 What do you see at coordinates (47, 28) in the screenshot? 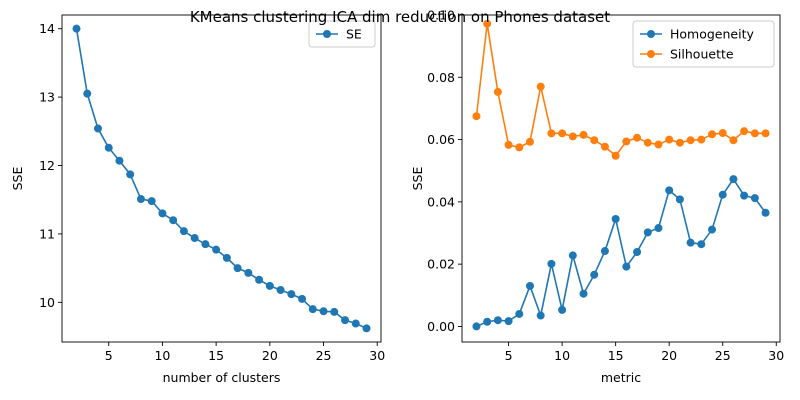
I see `y-tick-label: 14` at bounding box center [47, 28].